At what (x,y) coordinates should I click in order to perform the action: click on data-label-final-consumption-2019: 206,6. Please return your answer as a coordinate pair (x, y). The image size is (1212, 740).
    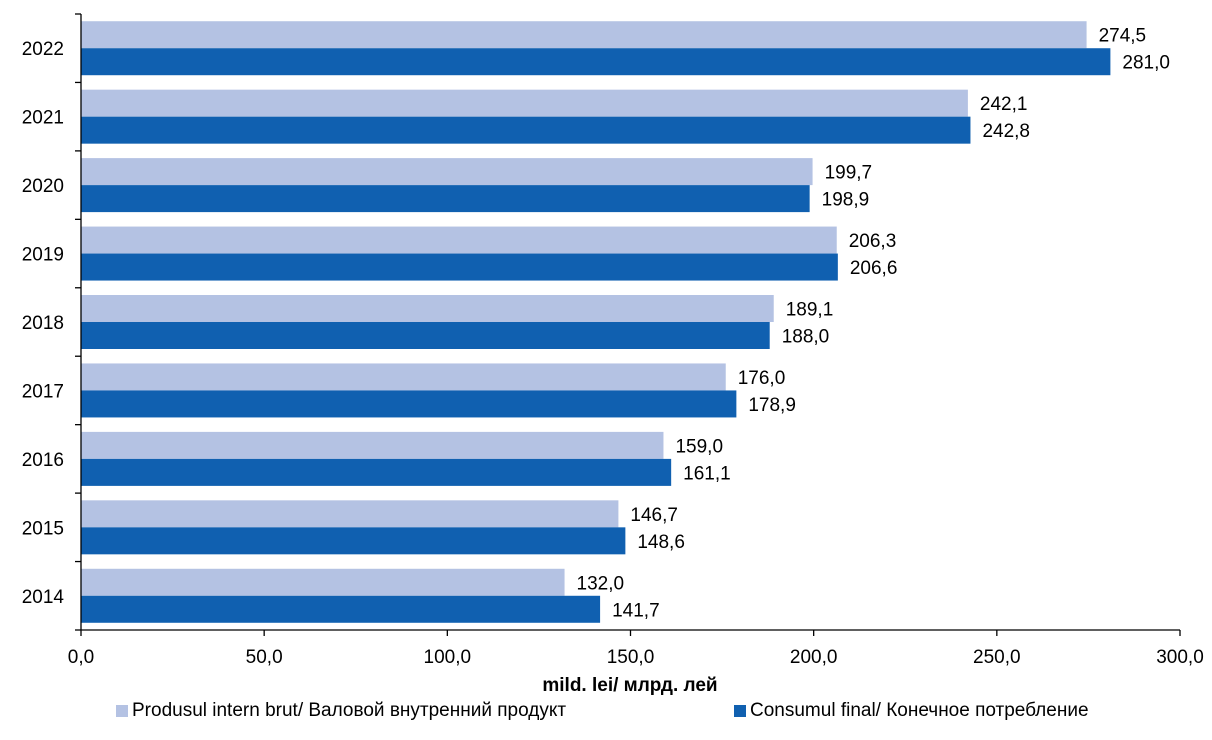
    Looking at the image, I should click on (874, 268).